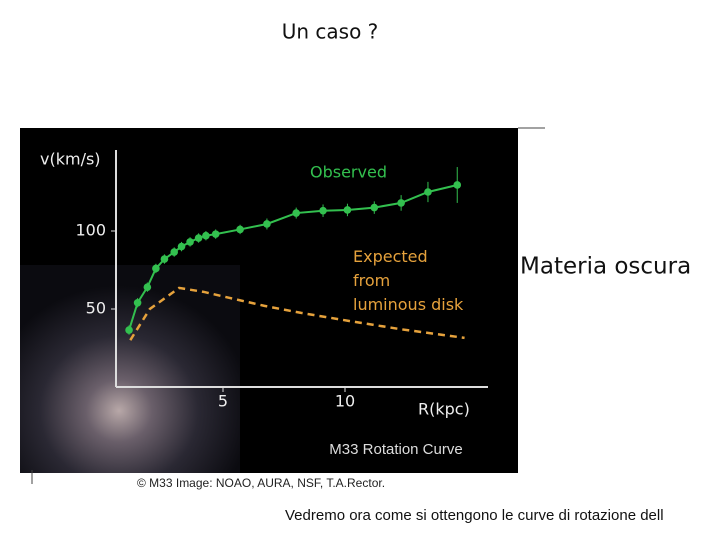 The width and height of the screenshot is (720, 540). Describe the element at coordinates (408, 280) in the screenshot. I see `legend-entry: Expected from luminous disk` at that location.